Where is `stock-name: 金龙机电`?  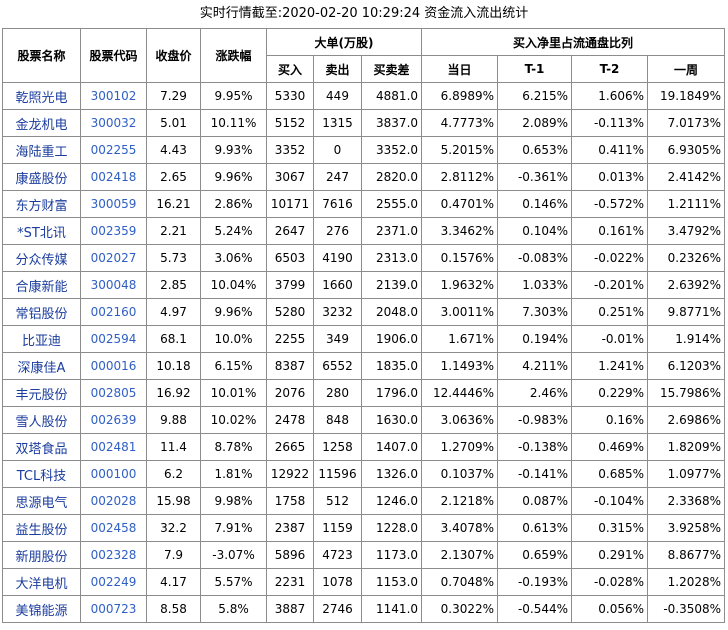
stock-name: 金龙机电 is located at coordinates (41, 123).